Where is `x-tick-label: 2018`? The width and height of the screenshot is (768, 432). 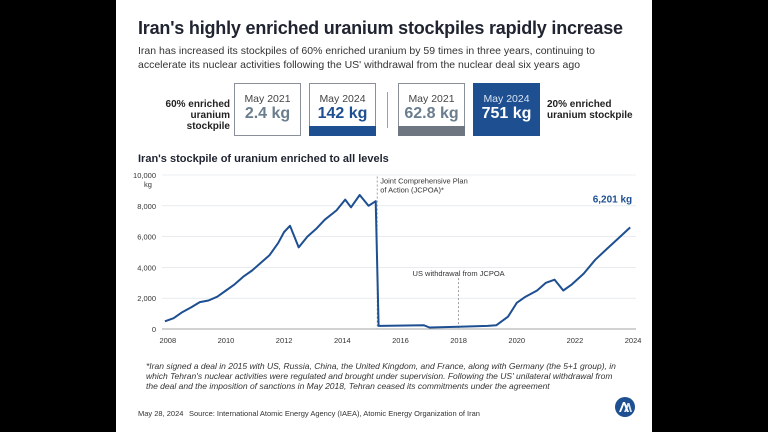 x-tick-label: 2018 is located at coordinates (458, 340).